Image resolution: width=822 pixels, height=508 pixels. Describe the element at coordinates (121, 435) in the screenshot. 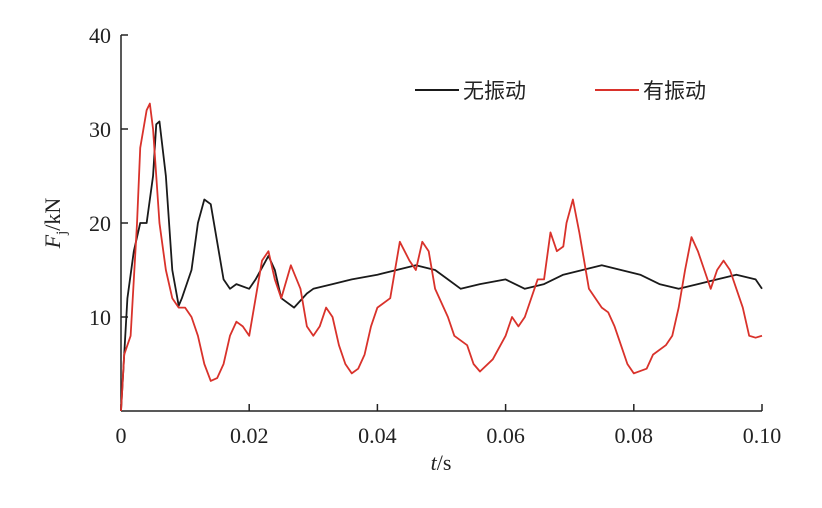

I see `x-tick-label: 0` at that location.